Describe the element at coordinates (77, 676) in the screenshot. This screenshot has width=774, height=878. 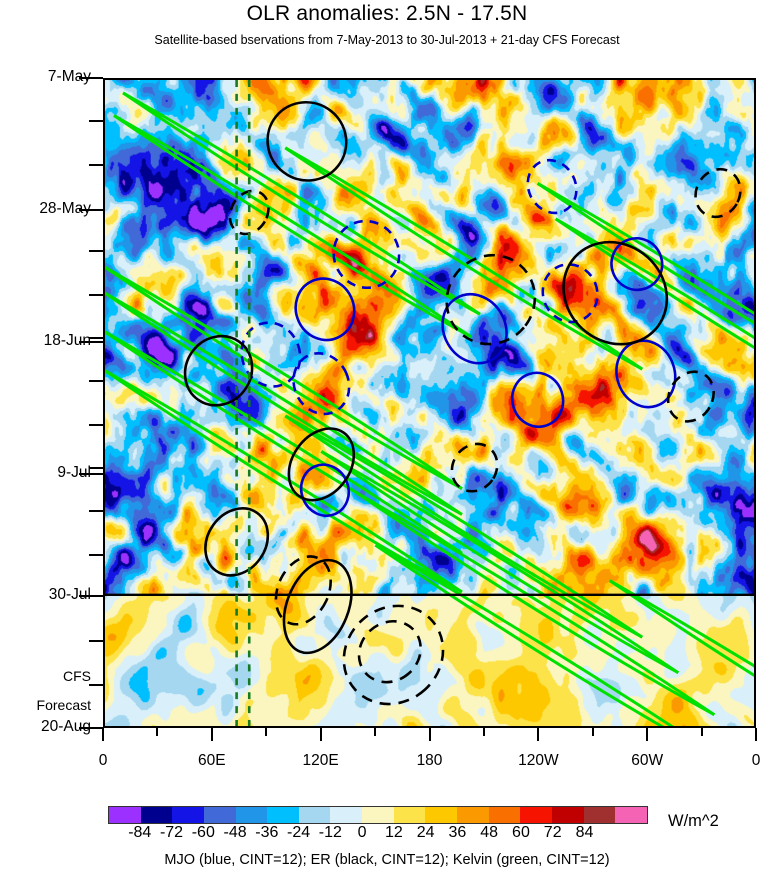
I see `forecast-annotation-line1: CFS` at that location.